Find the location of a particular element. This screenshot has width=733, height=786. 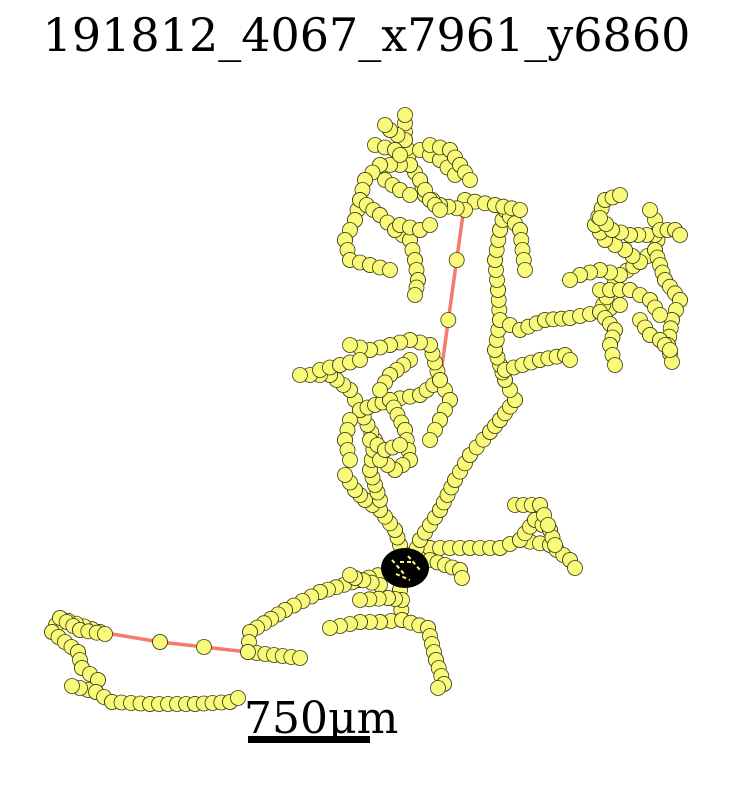

soma is located at coordinates (405, 568).